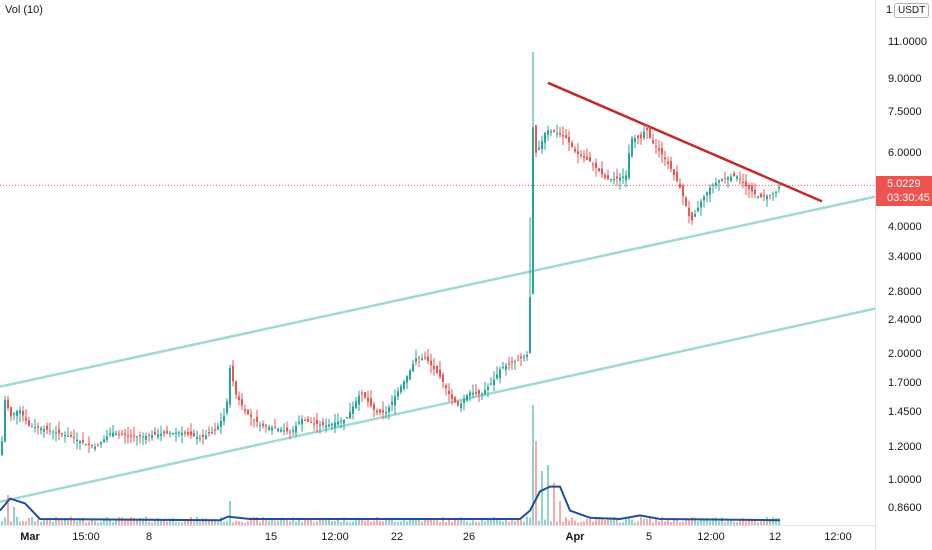 The height and width of the screenshot is (550, 932). I want to click on time-tick: 12, so click(775, 537).